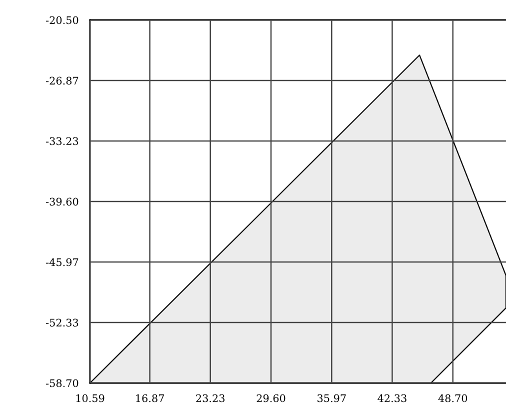  Describe the element at coordinates (62, 202) in the screenshot. I see `y-tick-label: -39.60` at that location.